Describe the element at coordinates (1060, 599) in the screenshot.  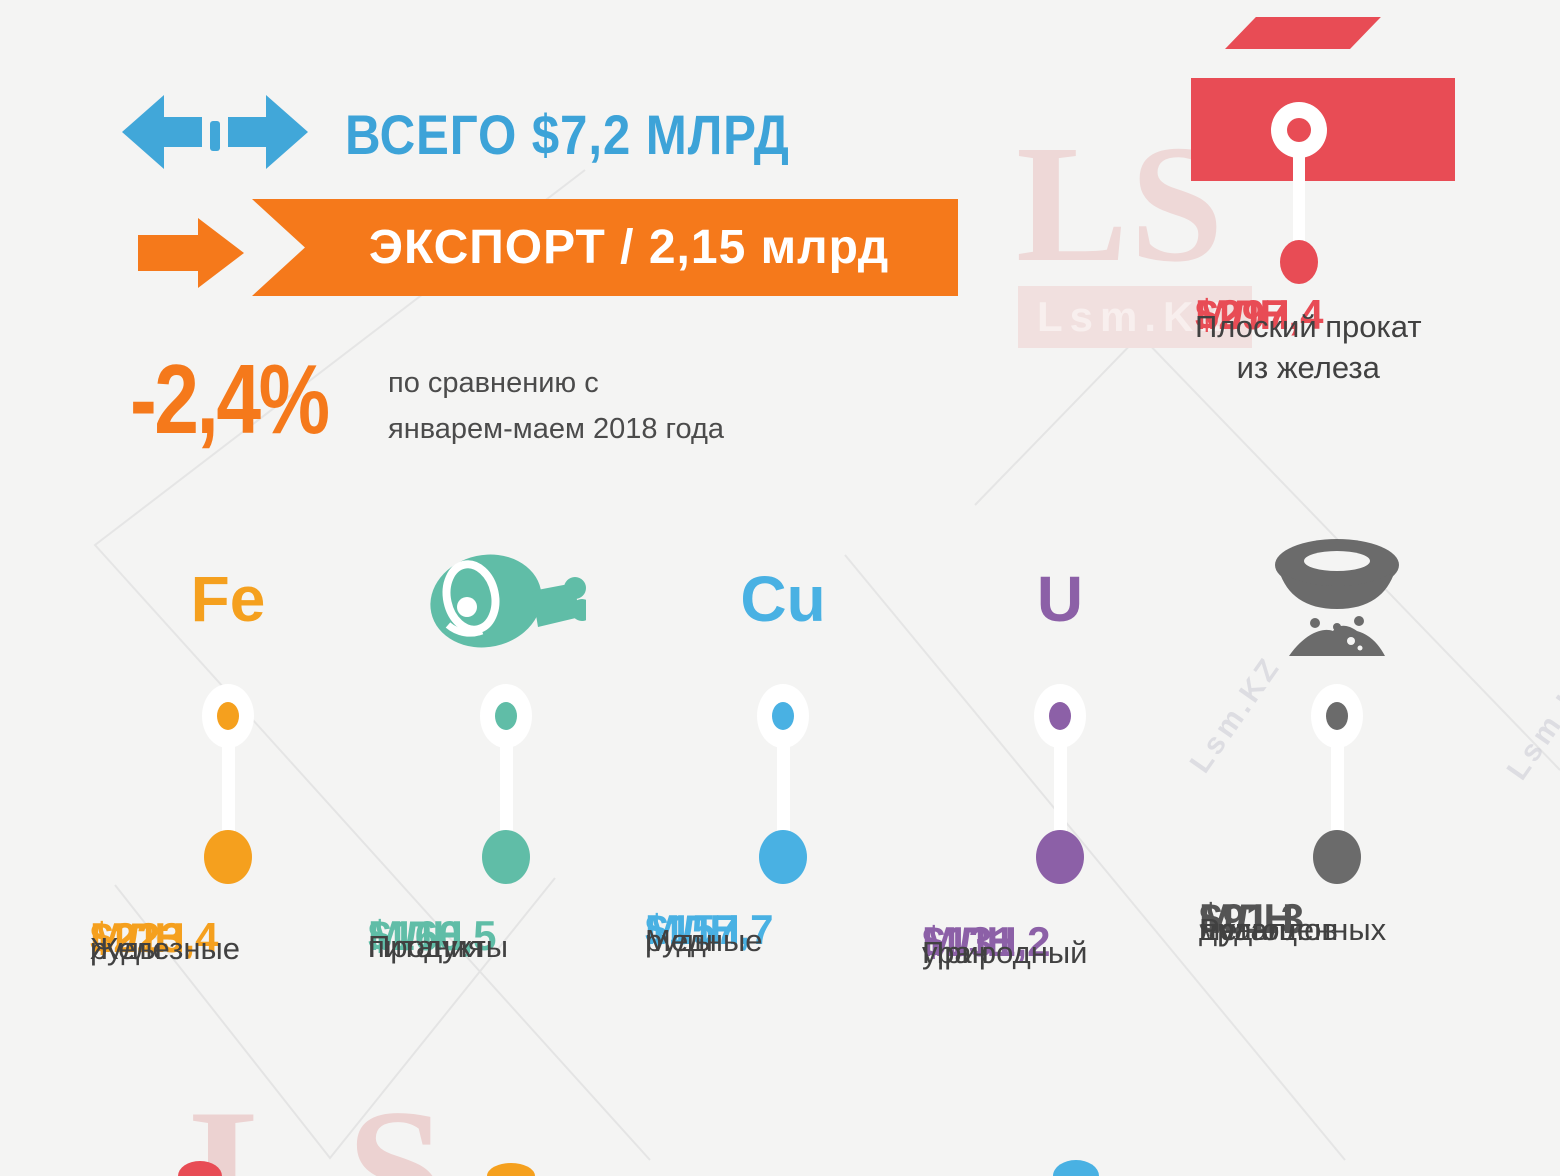
I see `element-symbol-u: U` at that location.